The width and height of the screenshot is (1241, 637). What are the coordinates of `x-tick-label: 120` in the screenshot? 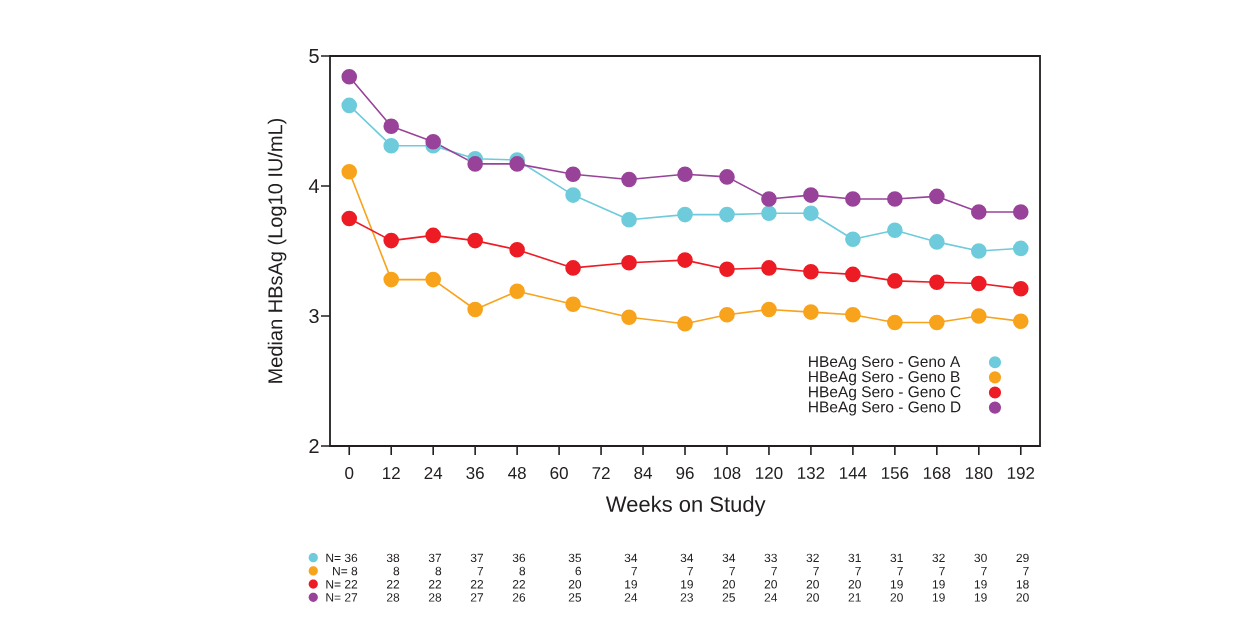 It's located at (769, 473).